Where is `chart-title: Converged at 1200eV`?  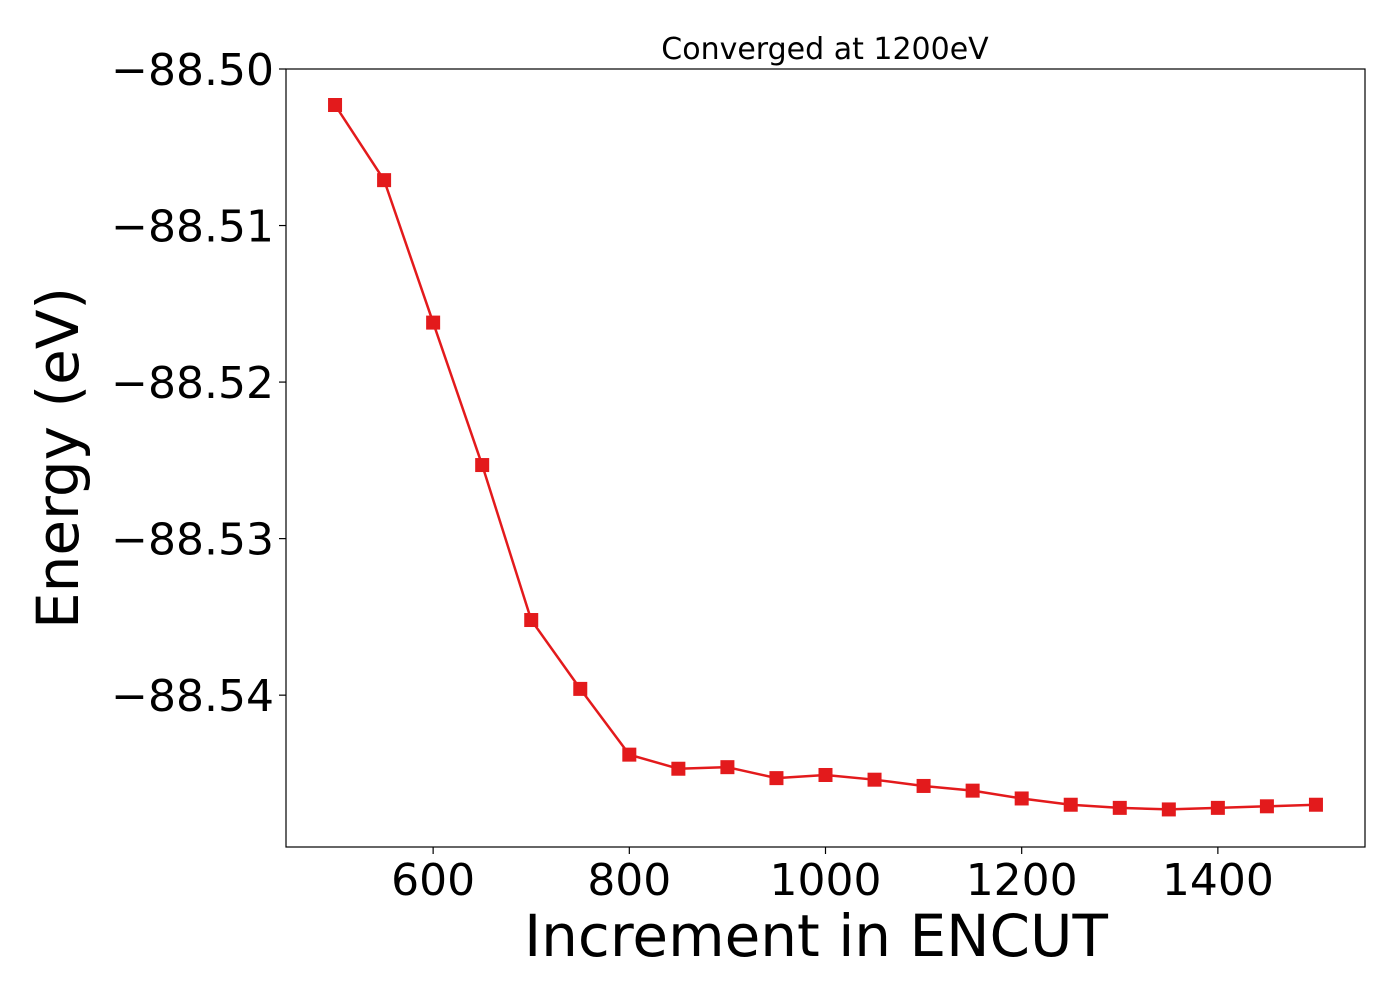
chart-title: Converged at 1200eV is located at coordinates (825, 49).